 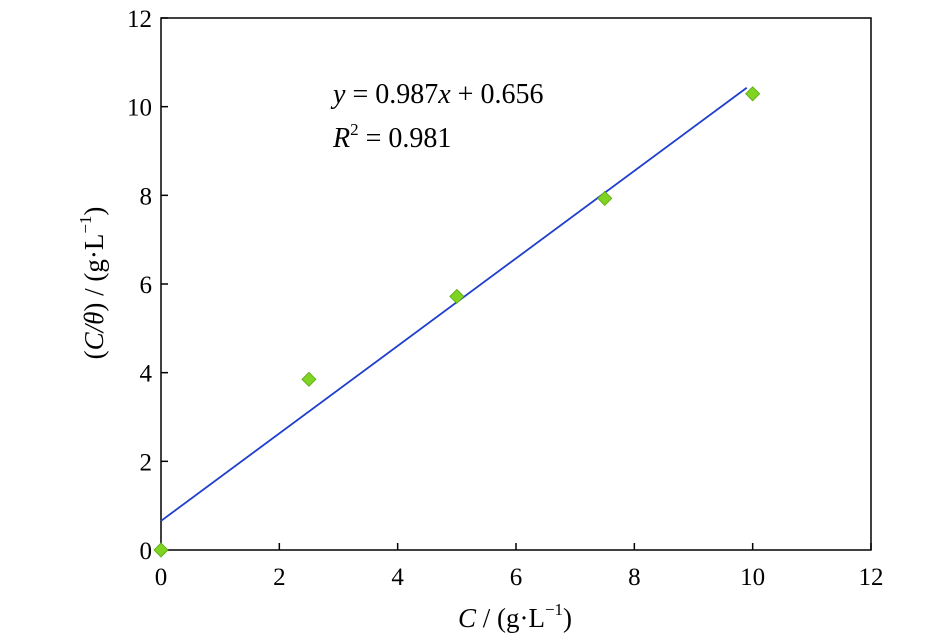 I want to click on y-tick-label: 4, so click(x=146, y=374).